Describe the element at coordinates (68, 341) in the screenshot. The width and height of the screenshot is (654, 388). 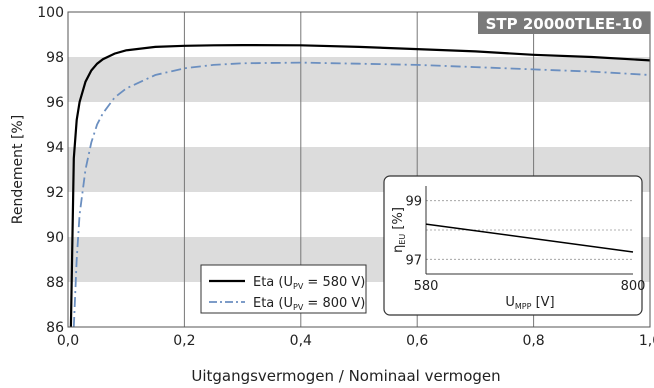
I see `x-tick-label: 0,0` at that location.